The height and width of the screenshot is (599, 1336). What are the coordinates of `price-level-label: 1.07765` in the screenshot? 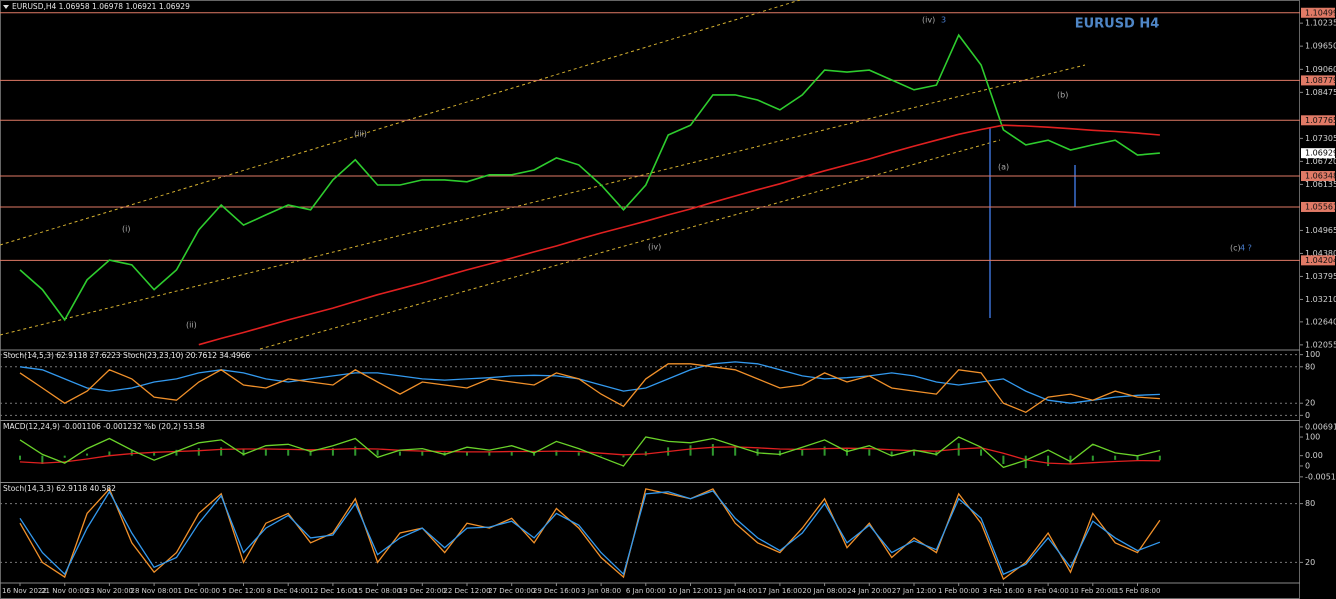 It's located at (1320, 120).